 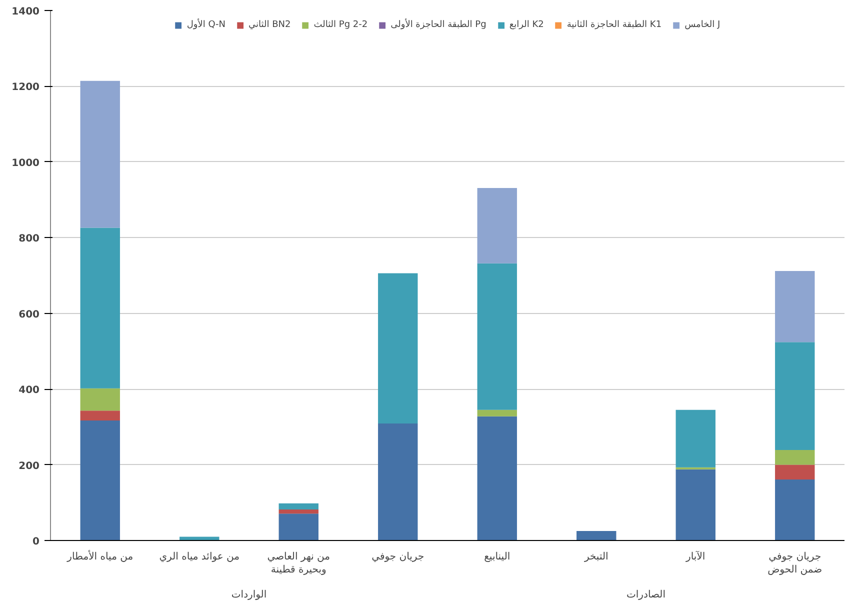 What do you see at coordinates (702, 25) in the screenshot?
I see `legend-label: الخامس J` at bounding box center [702, 25].